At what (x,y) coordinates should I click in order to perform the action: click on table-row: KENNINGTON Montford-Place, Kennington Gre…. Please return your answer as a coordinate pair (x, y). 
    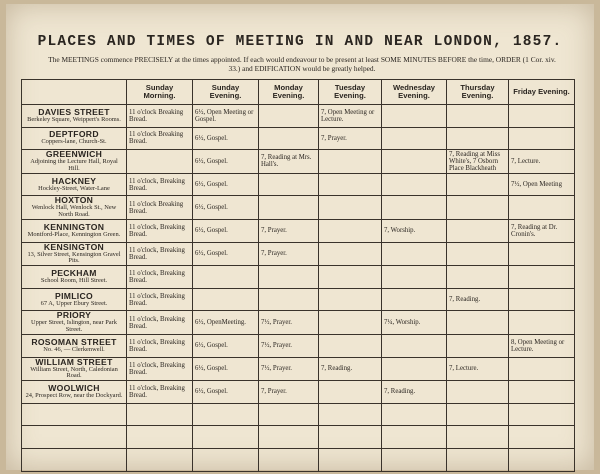
    Looking at the image, I should click on (298, 230).